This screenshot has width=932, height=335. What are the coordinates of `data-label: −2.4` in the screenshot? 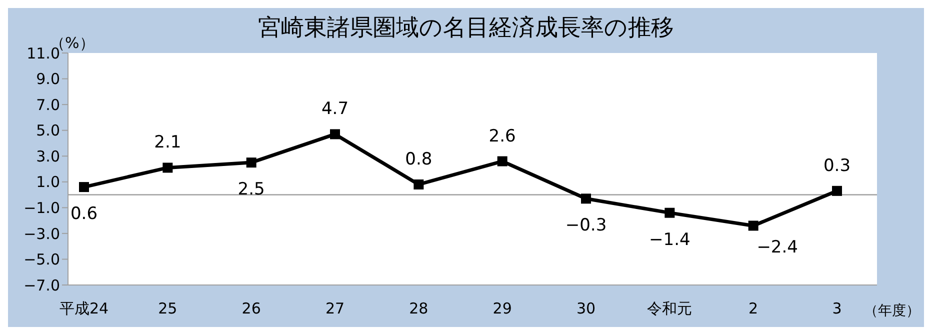 It's located at (777, 248).